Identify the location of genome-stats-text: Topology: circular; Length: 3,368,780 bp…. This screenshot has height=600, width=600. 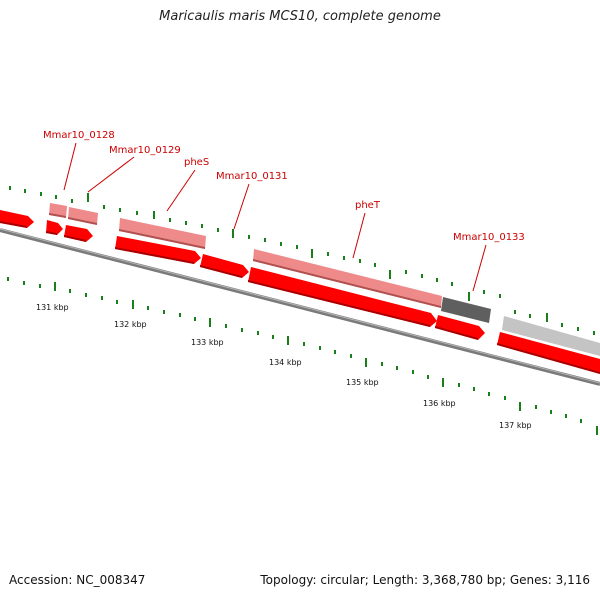
(425, 580).